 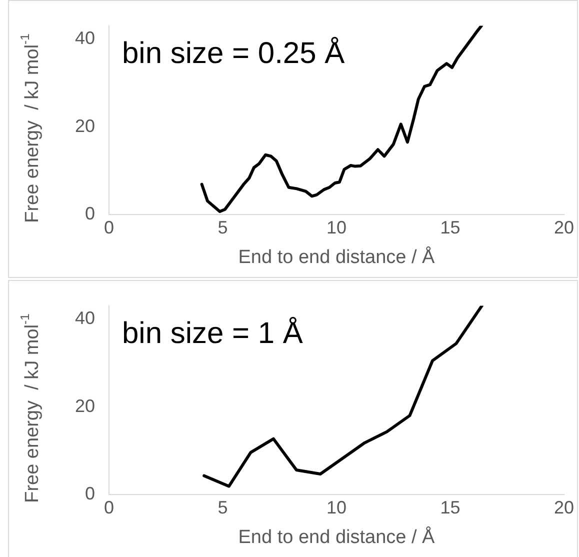 I want to click on annotation: bin size = 1 Å, so click(x=212, y=333).